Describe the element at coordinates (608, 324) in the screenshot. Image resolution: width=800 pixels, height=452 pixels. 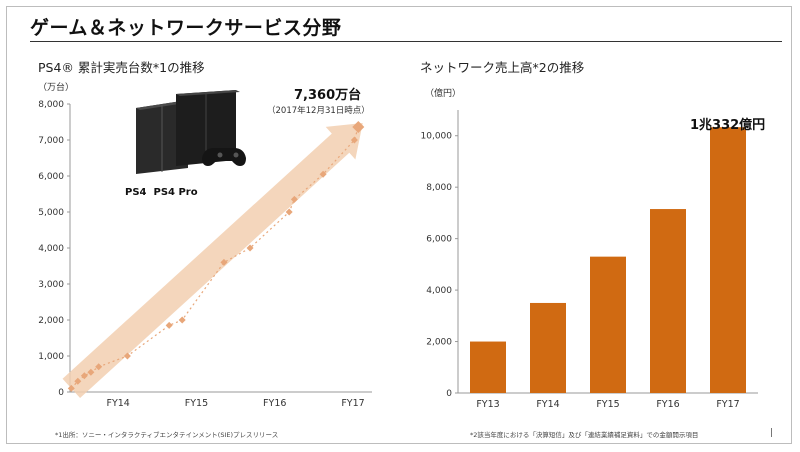
I see `bar-fy15` at that location.